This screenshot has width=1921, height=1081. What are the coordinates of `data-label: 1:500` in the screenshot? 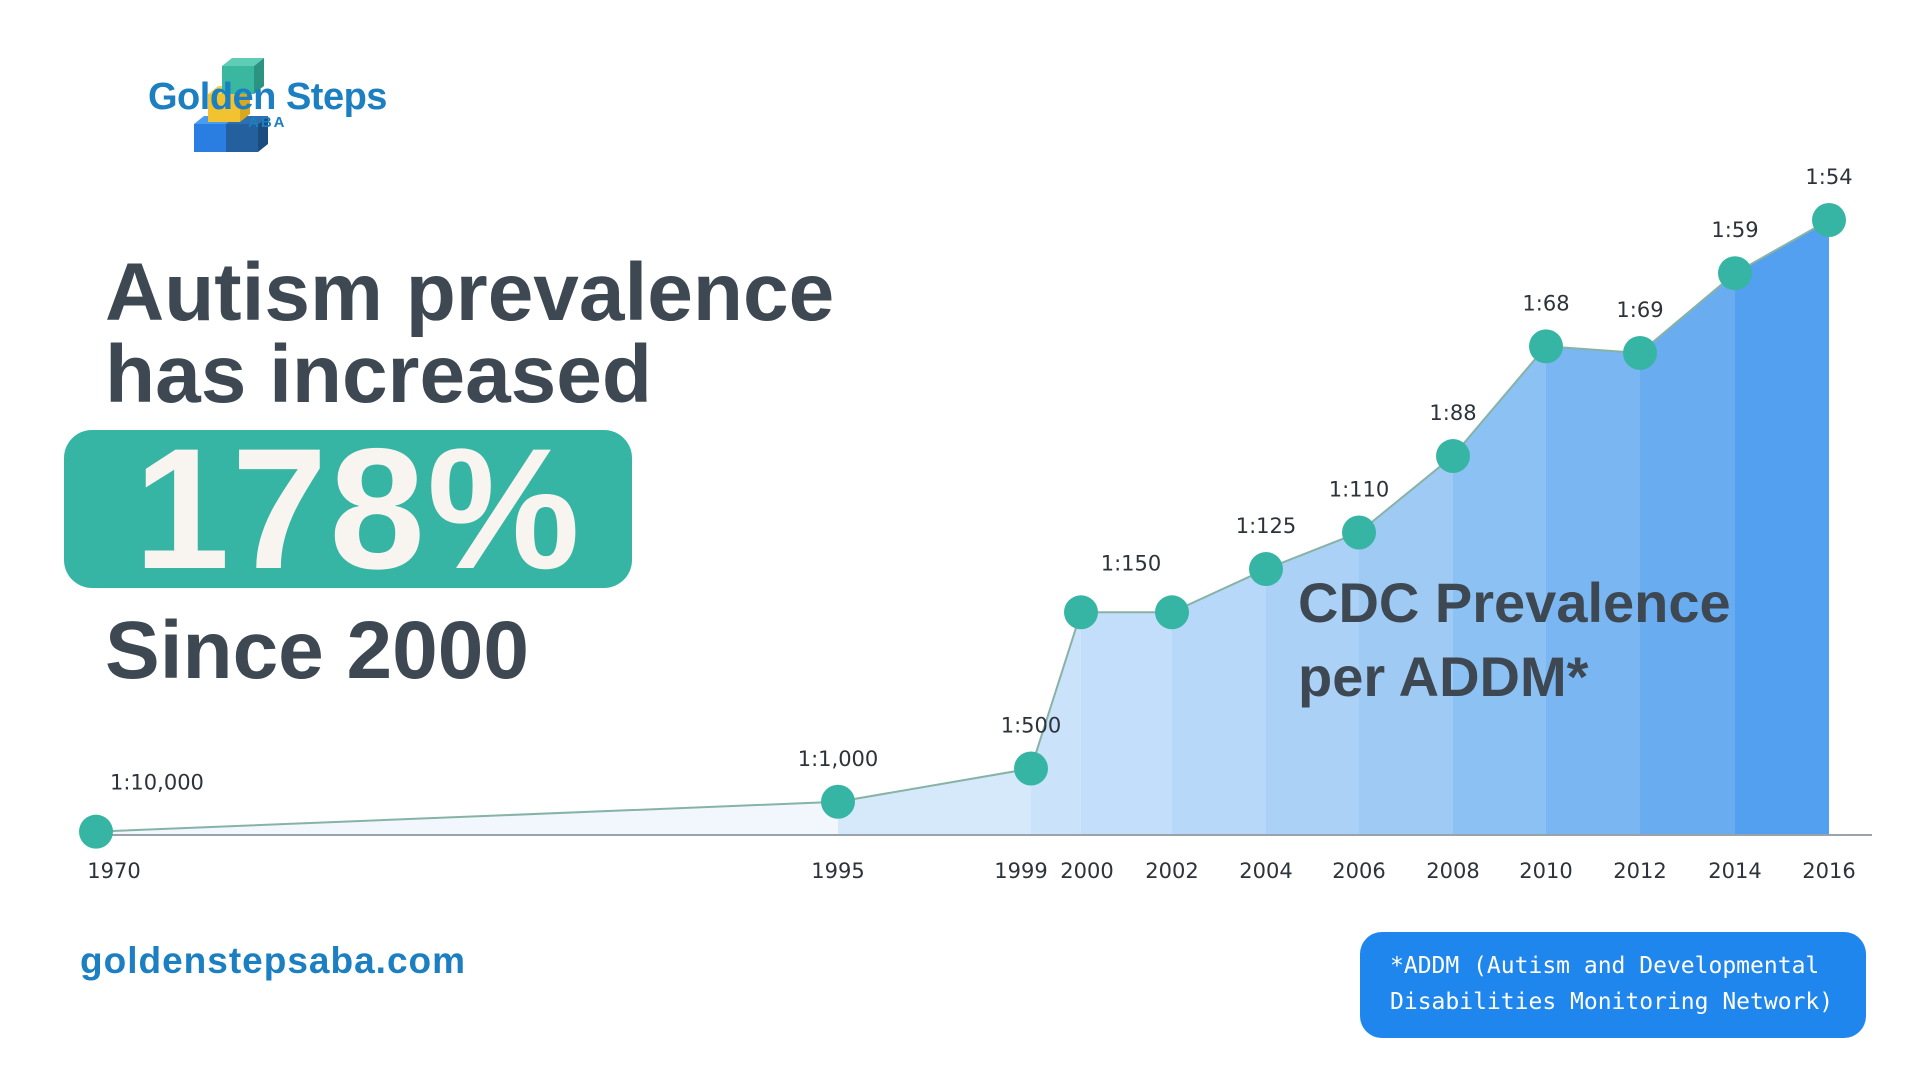 It's located at (1031, 726).